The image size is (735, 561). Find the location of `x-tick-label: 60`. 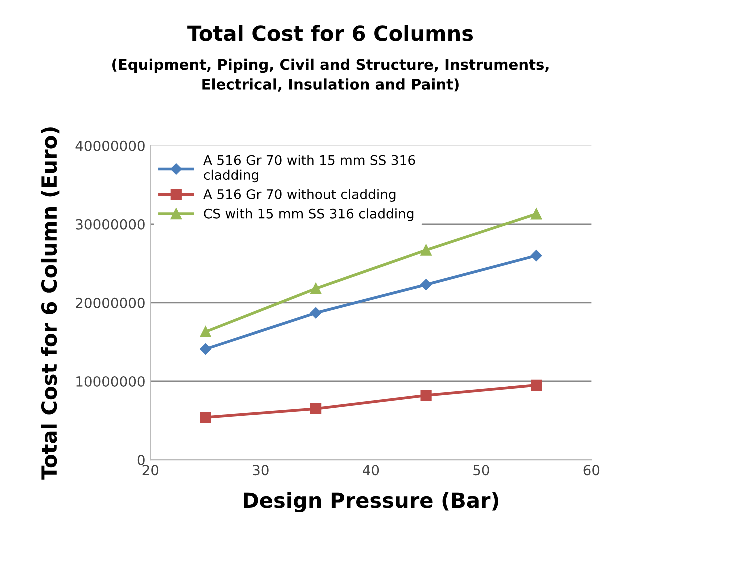

x-tick-label: 60 is located at coordinates (592, 470).